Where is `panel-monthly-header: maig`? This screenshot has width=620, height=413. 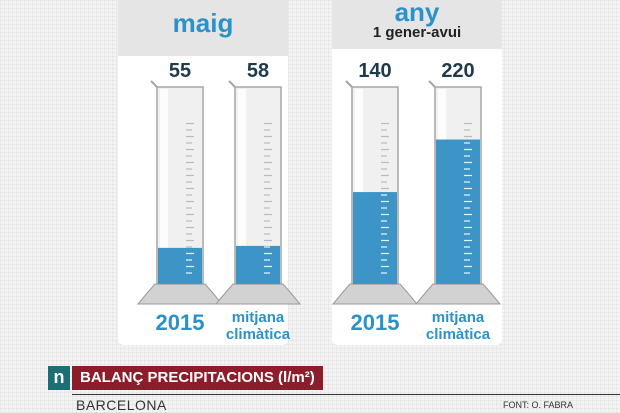
panel-monthly-header: maig is located at coordinates (203, 28).